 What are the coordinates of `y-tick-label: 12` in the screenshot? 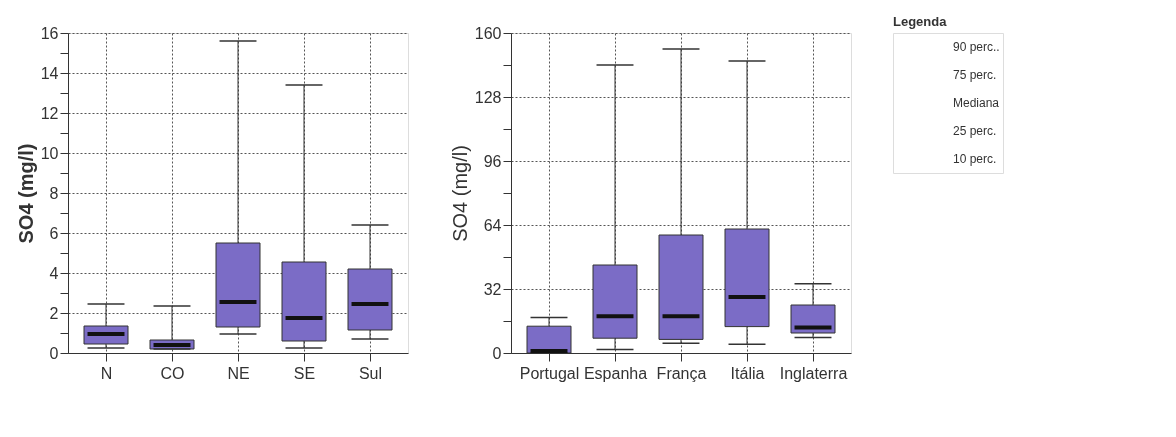 It's located at (49, 113).